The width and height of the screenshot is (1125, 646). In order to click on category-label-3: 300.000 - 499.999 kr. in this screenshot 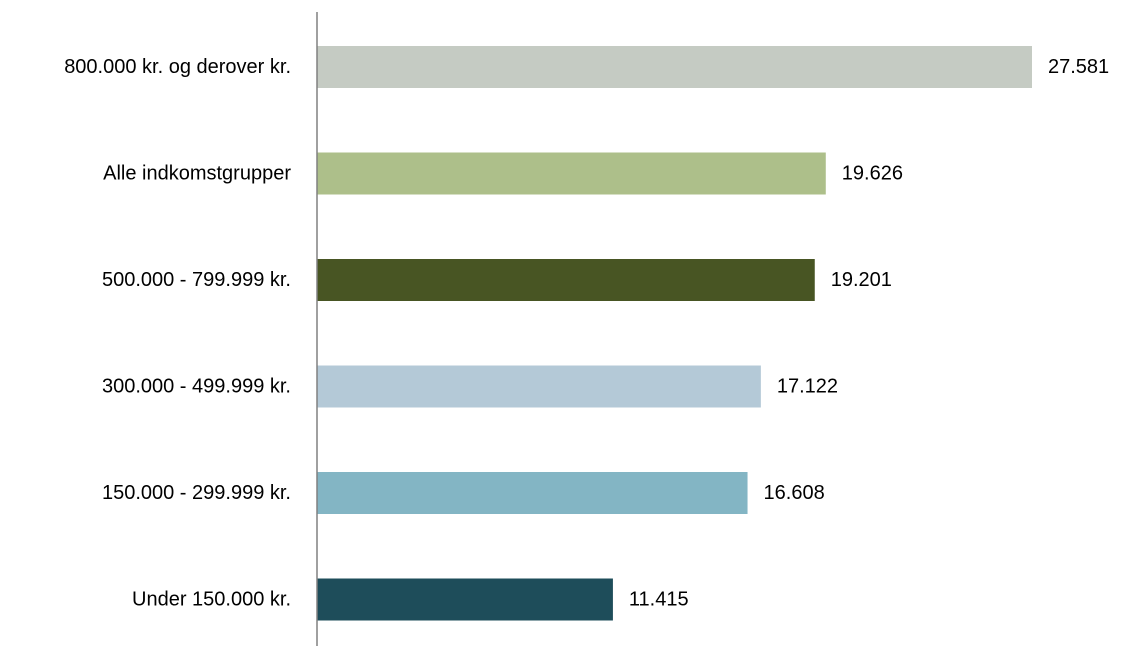, I will do `click(196, 387)`.